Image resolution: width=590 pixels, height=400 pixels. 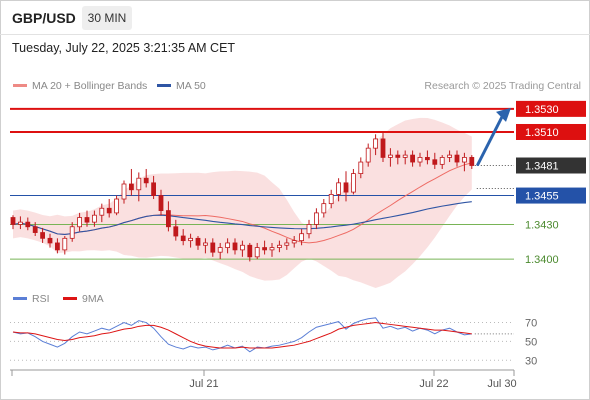 I want to click on rsi-tick-70: 70, so click(x=531, y=324).